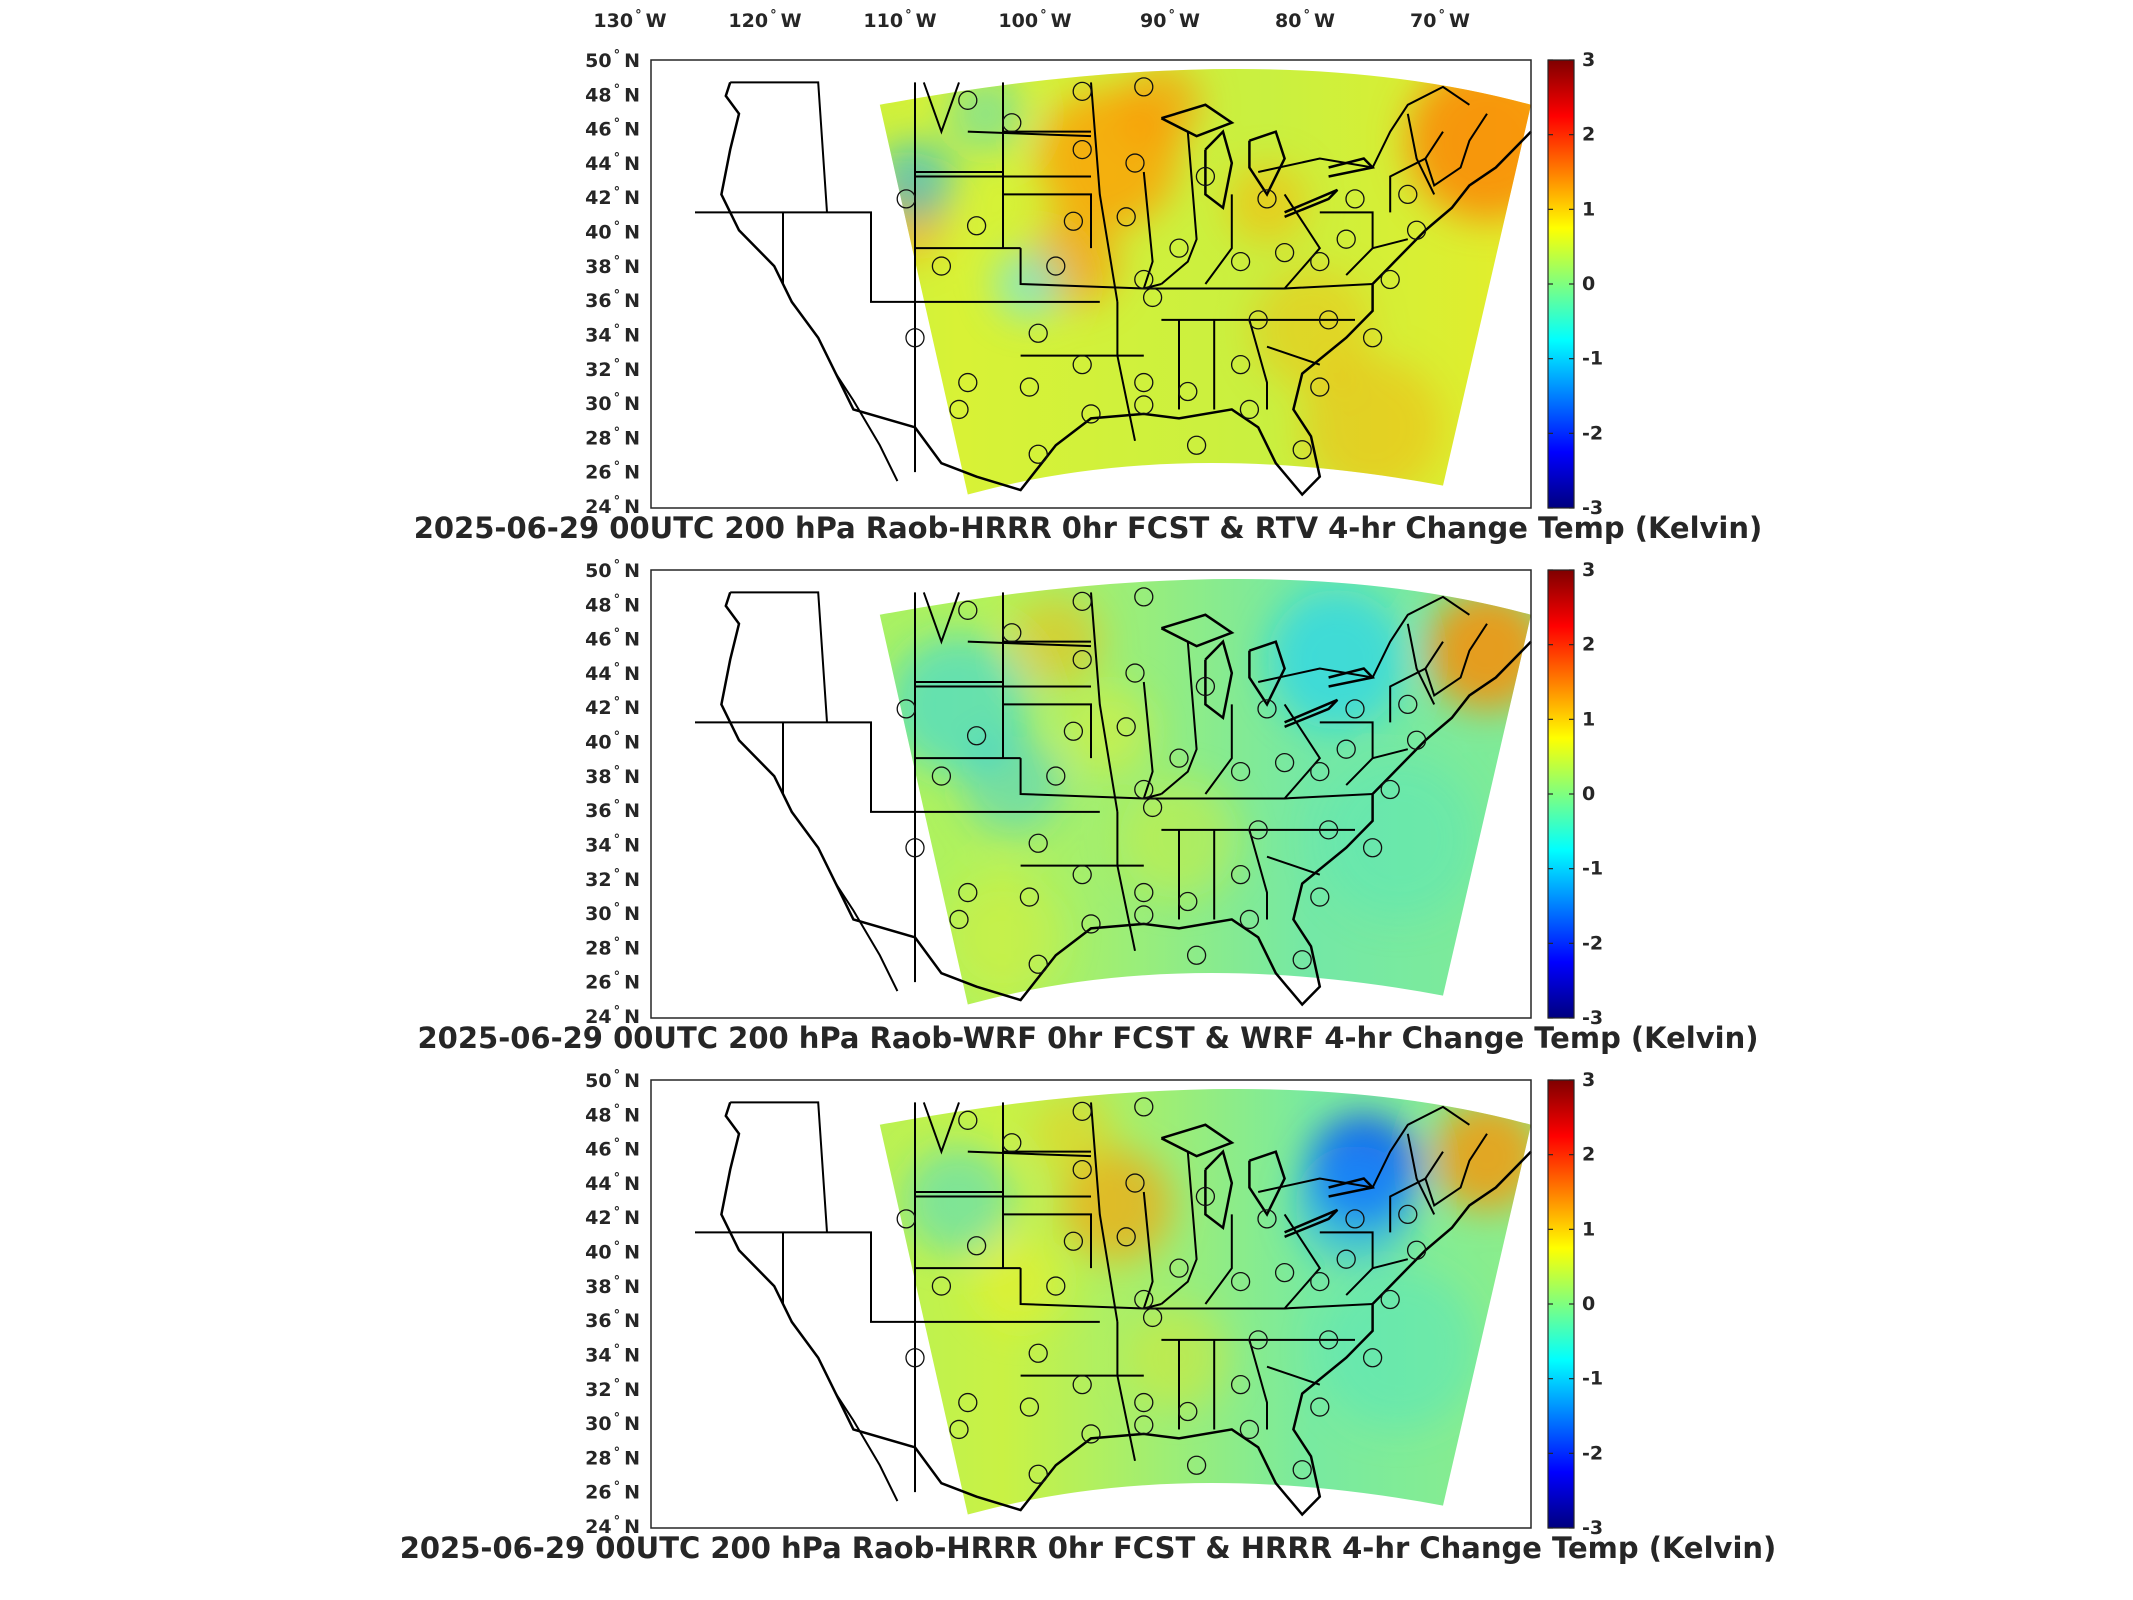  What do you see at coordinates (612, 1080) in the screenshot?
I see `latitude-label: 50 ° N` at bounding box center [612, 1080].